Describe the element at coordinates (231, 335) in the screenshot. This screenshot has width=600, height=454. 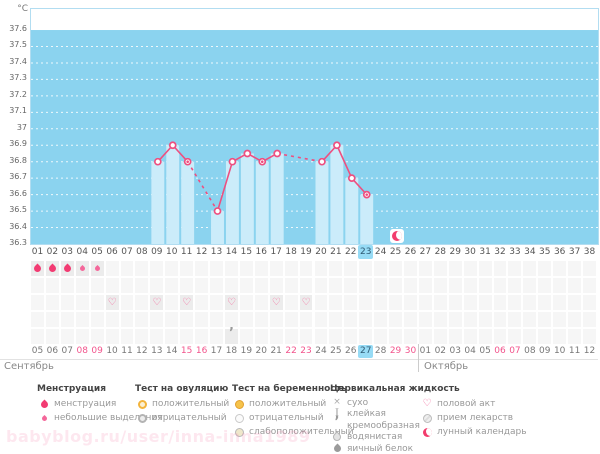
I see `event-cell-cervical-fluid: ’` at that location.